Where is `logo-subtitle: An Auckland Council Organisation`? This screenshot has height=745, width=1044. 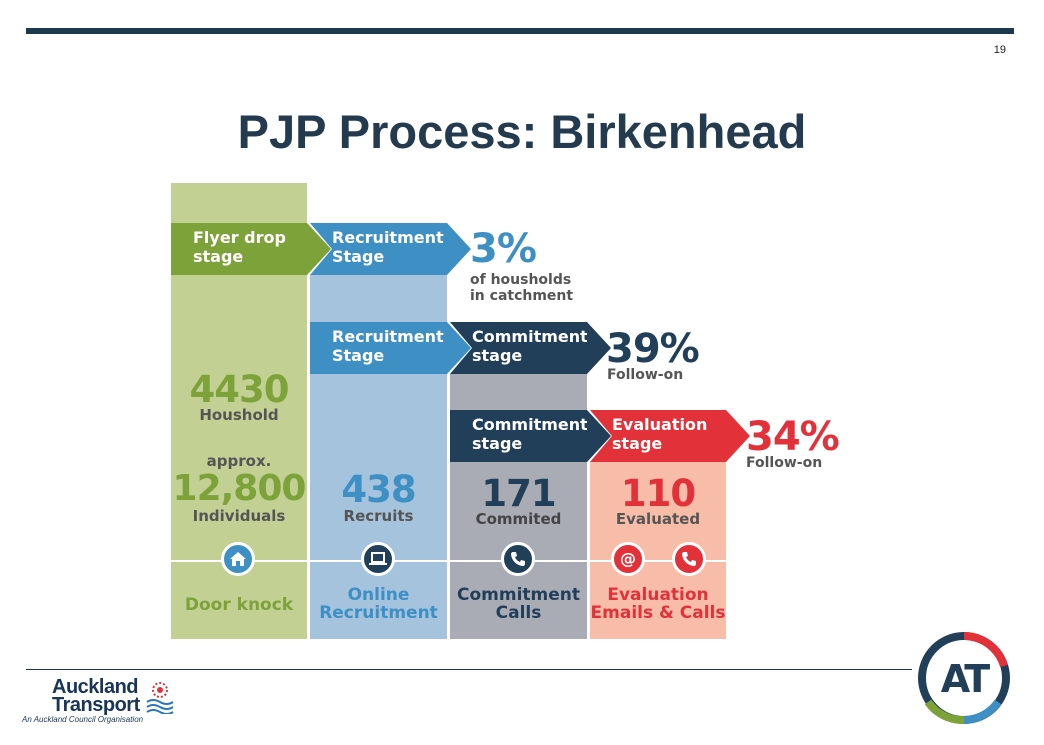
logo-subtitle: An Auckland Council Organisation is located at coordinates (83, 719).